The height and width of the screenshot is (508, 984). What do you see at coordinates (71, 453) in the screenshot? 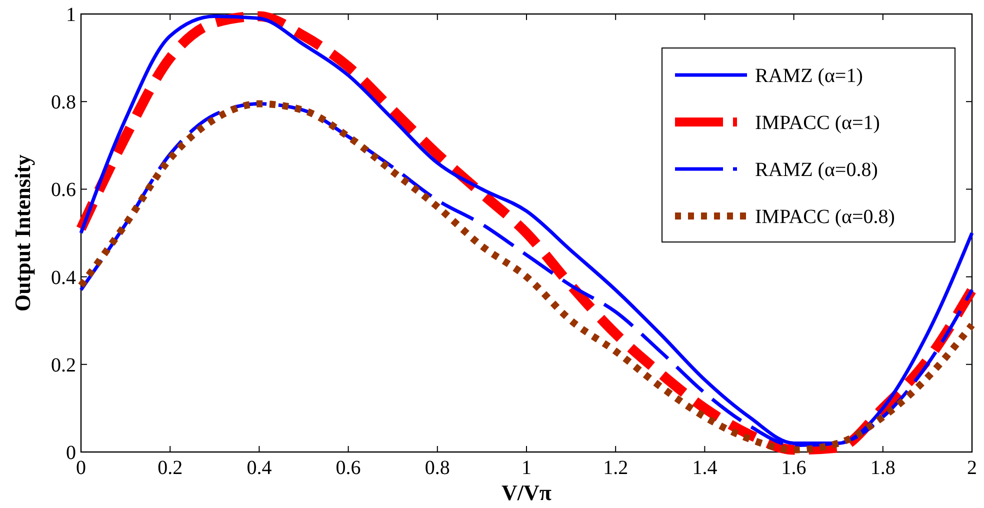
I see `y-tick-label: 0` at bounding box center [71, 453].